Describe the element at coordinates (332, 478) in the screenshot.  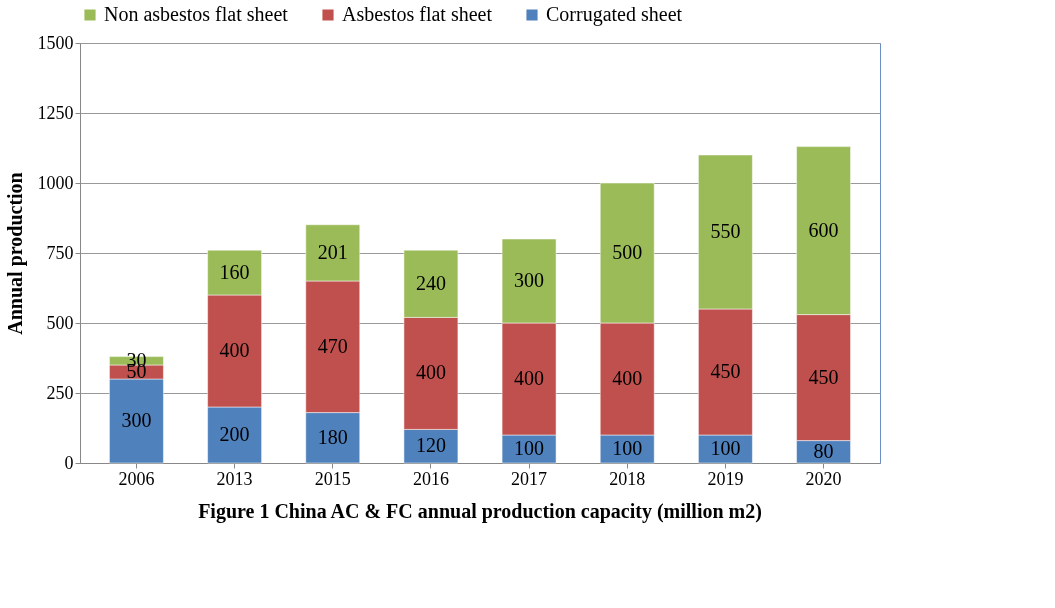
I see `x-tick-label: 2015` at that location.